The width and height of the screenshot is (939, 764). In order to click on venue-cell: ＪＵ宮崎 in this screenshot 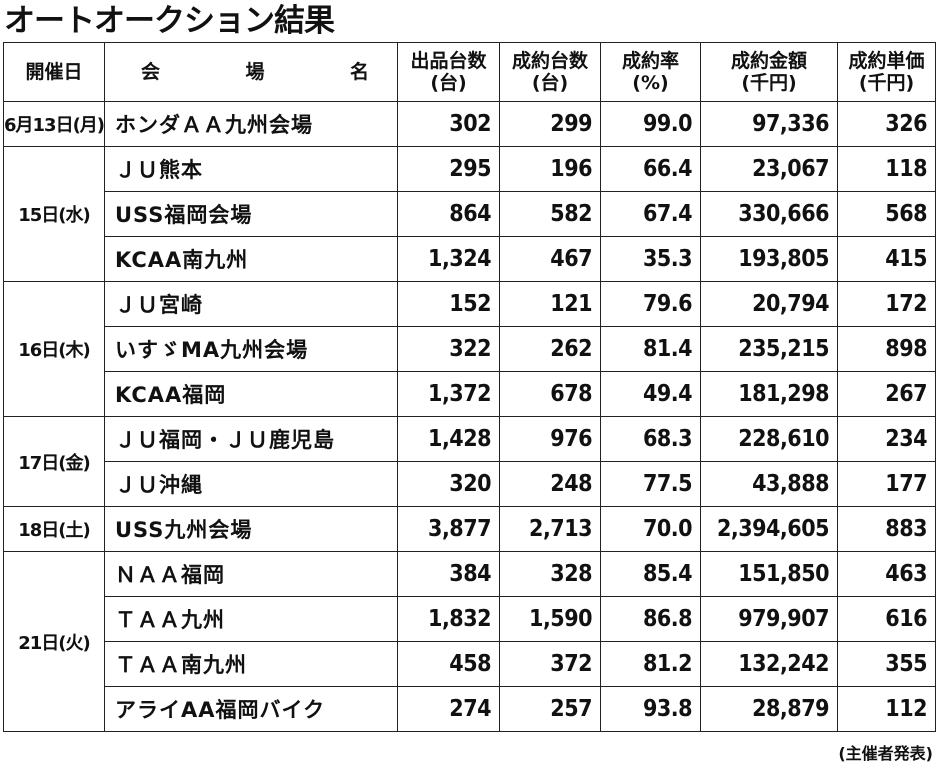, I will do `click(251, 304)`.